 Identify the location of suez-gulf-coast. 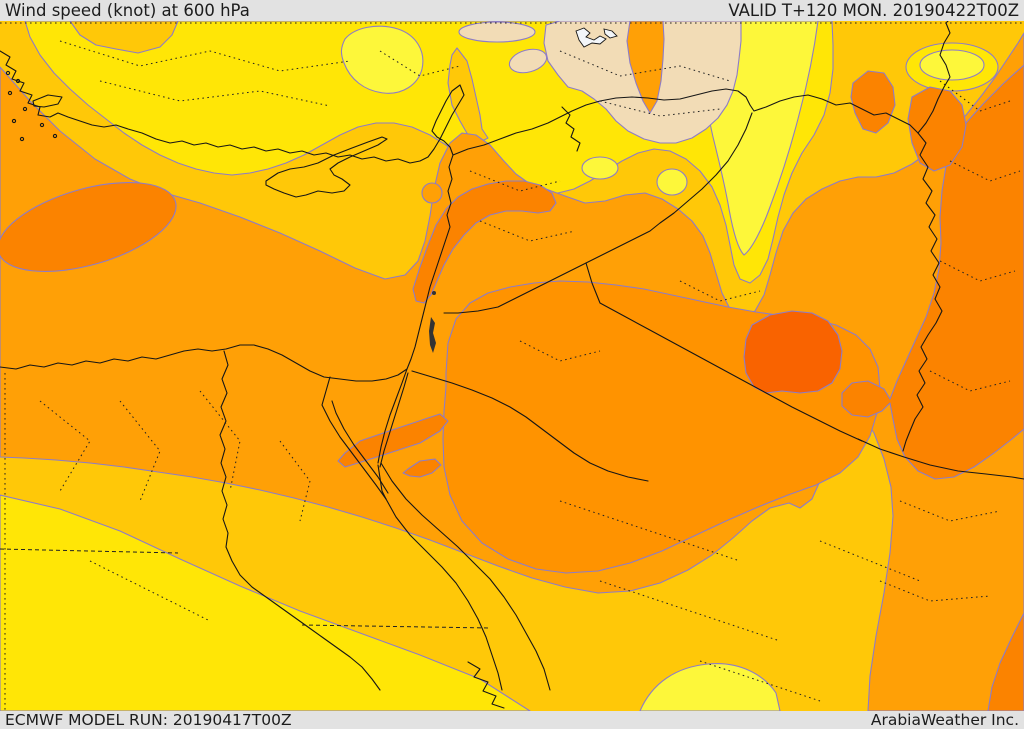
(354, 438).